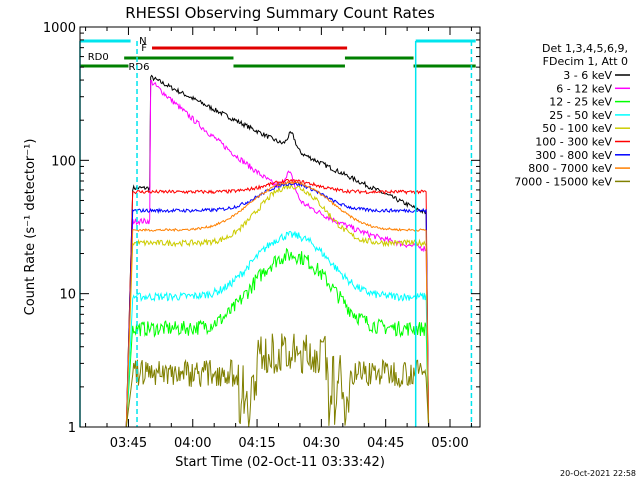  I want to click on flag-label-rd6: RD6, so click(138, 67).